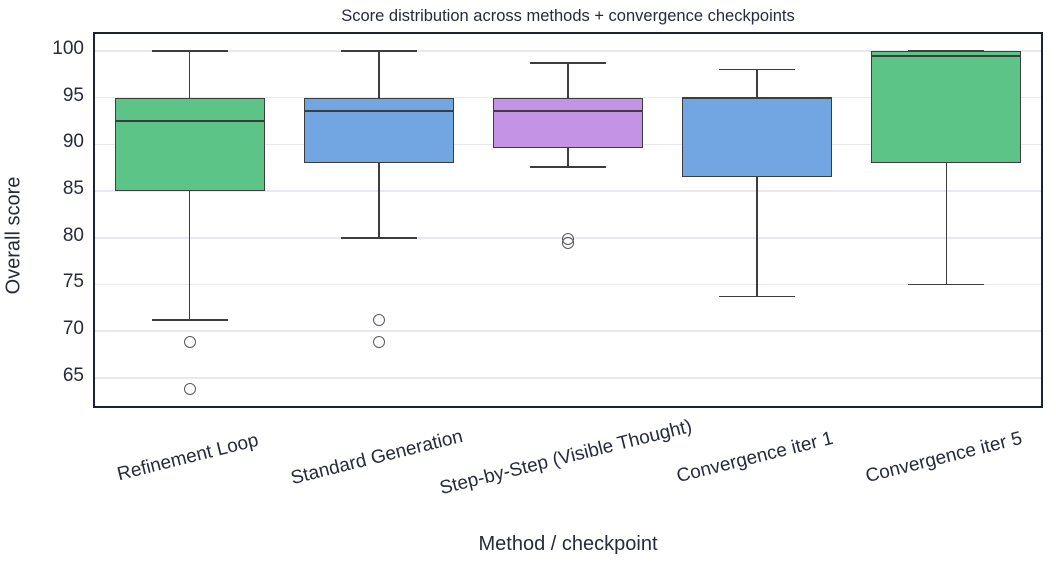 The width and height of the screenshot is (1056, 566). Describe the element at coordinates (187, 457) in the screenshot. I see `x-tick-label-text: Refinement Loop` at that location.